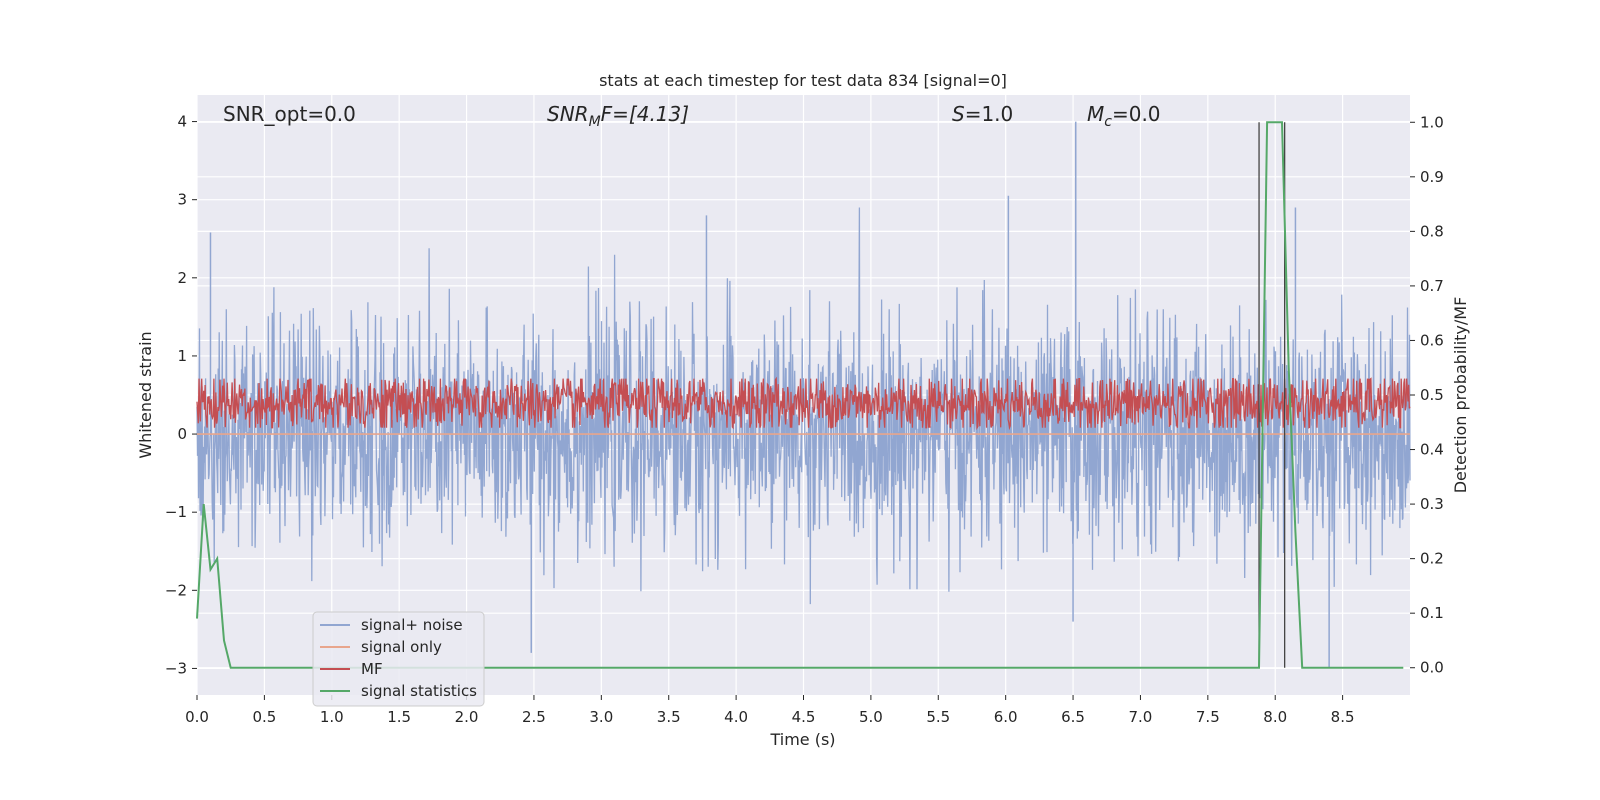 Image resolution: width=1600 pixels, height=800 pixels. I want to click on s-main: S, so click(958, 114).